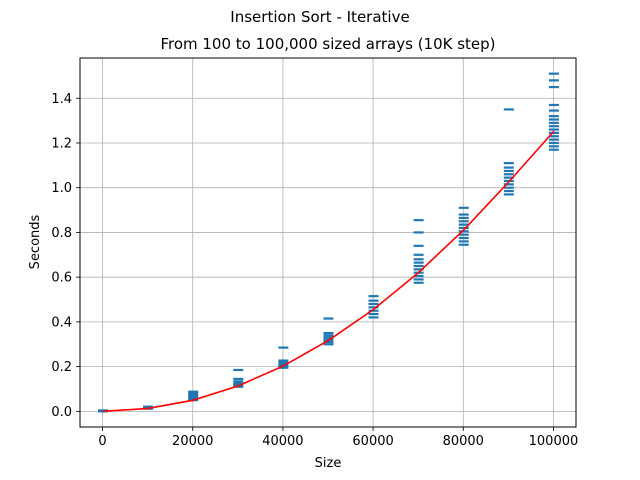  Describe the element at coordinates (61, 367) in the screenshot. I see `y-tick-label: 0.2` at that location.